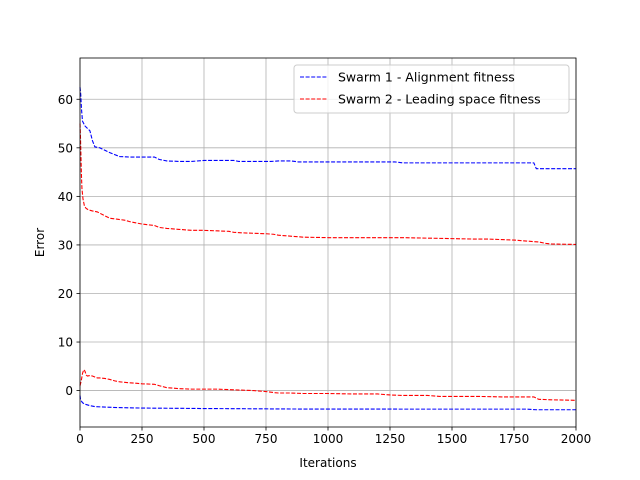  I want to click on x-tick-label: 500, so click(204, 439).